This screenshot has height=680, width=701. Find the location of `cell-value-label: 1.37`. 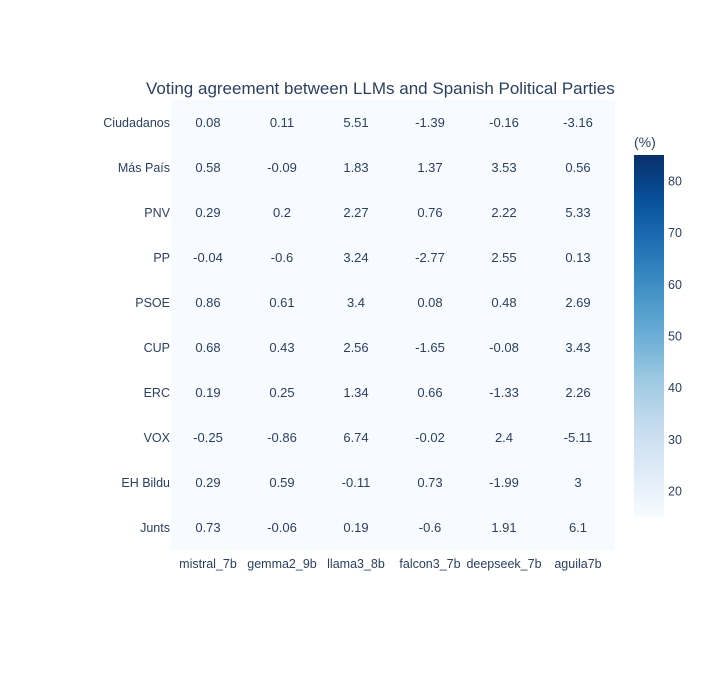

cell-value-label: 1.37 is located at coordinates (429, 167).